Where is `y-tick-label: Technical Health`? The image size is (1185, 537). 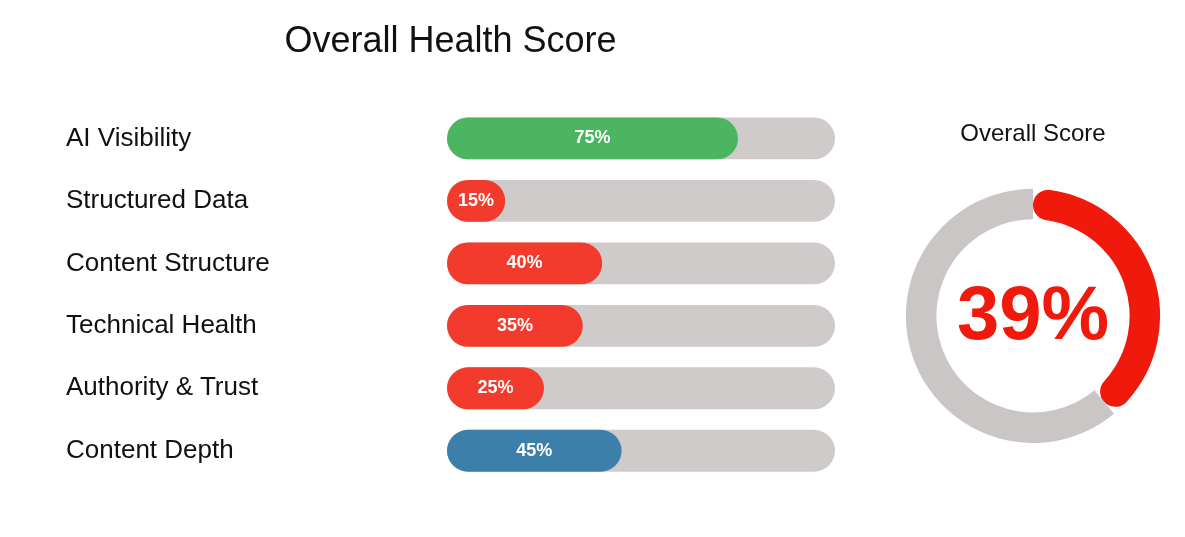 y-tick-label: Technical Health is located at coordinates (161, 324).